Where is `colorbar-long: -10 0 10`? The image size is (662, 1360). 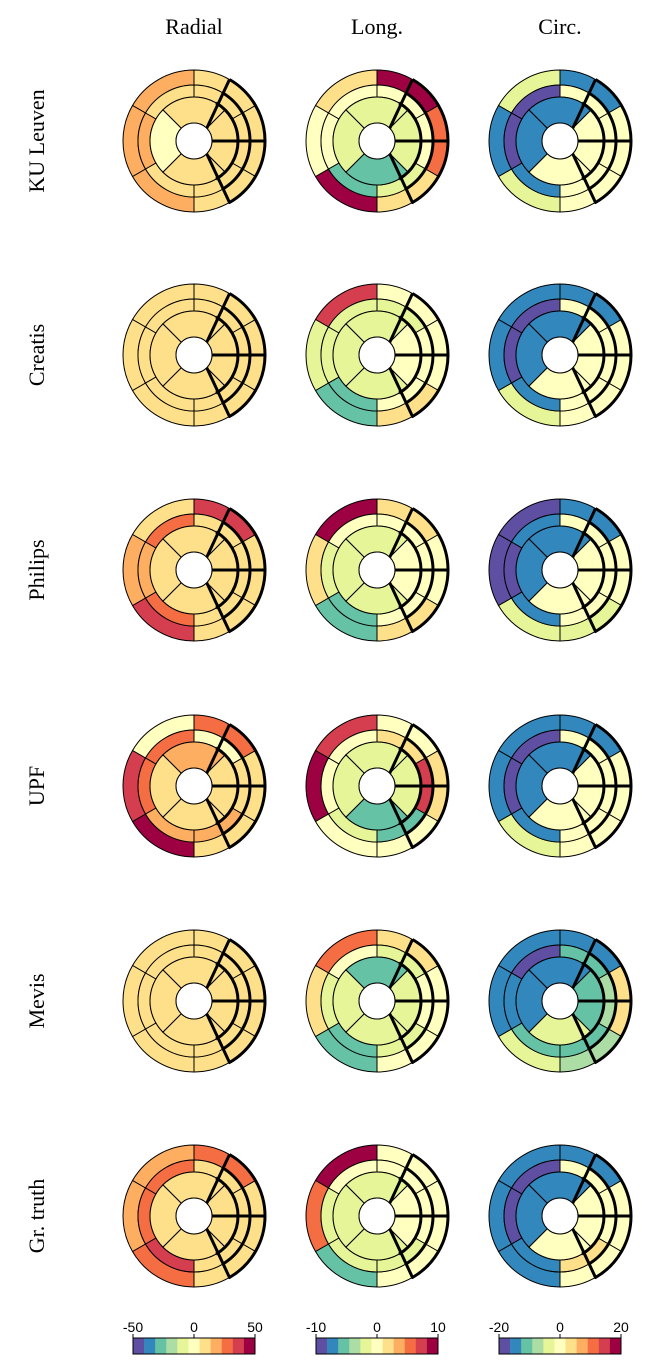
colorbar-long: -10 0 10 is located at coordinates (376, 1337).